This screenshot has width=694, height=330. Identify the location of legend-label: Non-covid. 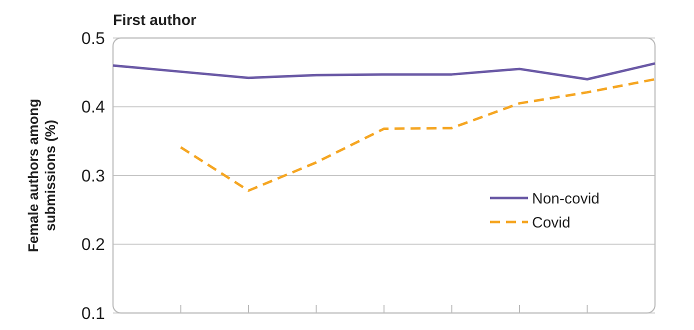
(566, 199).